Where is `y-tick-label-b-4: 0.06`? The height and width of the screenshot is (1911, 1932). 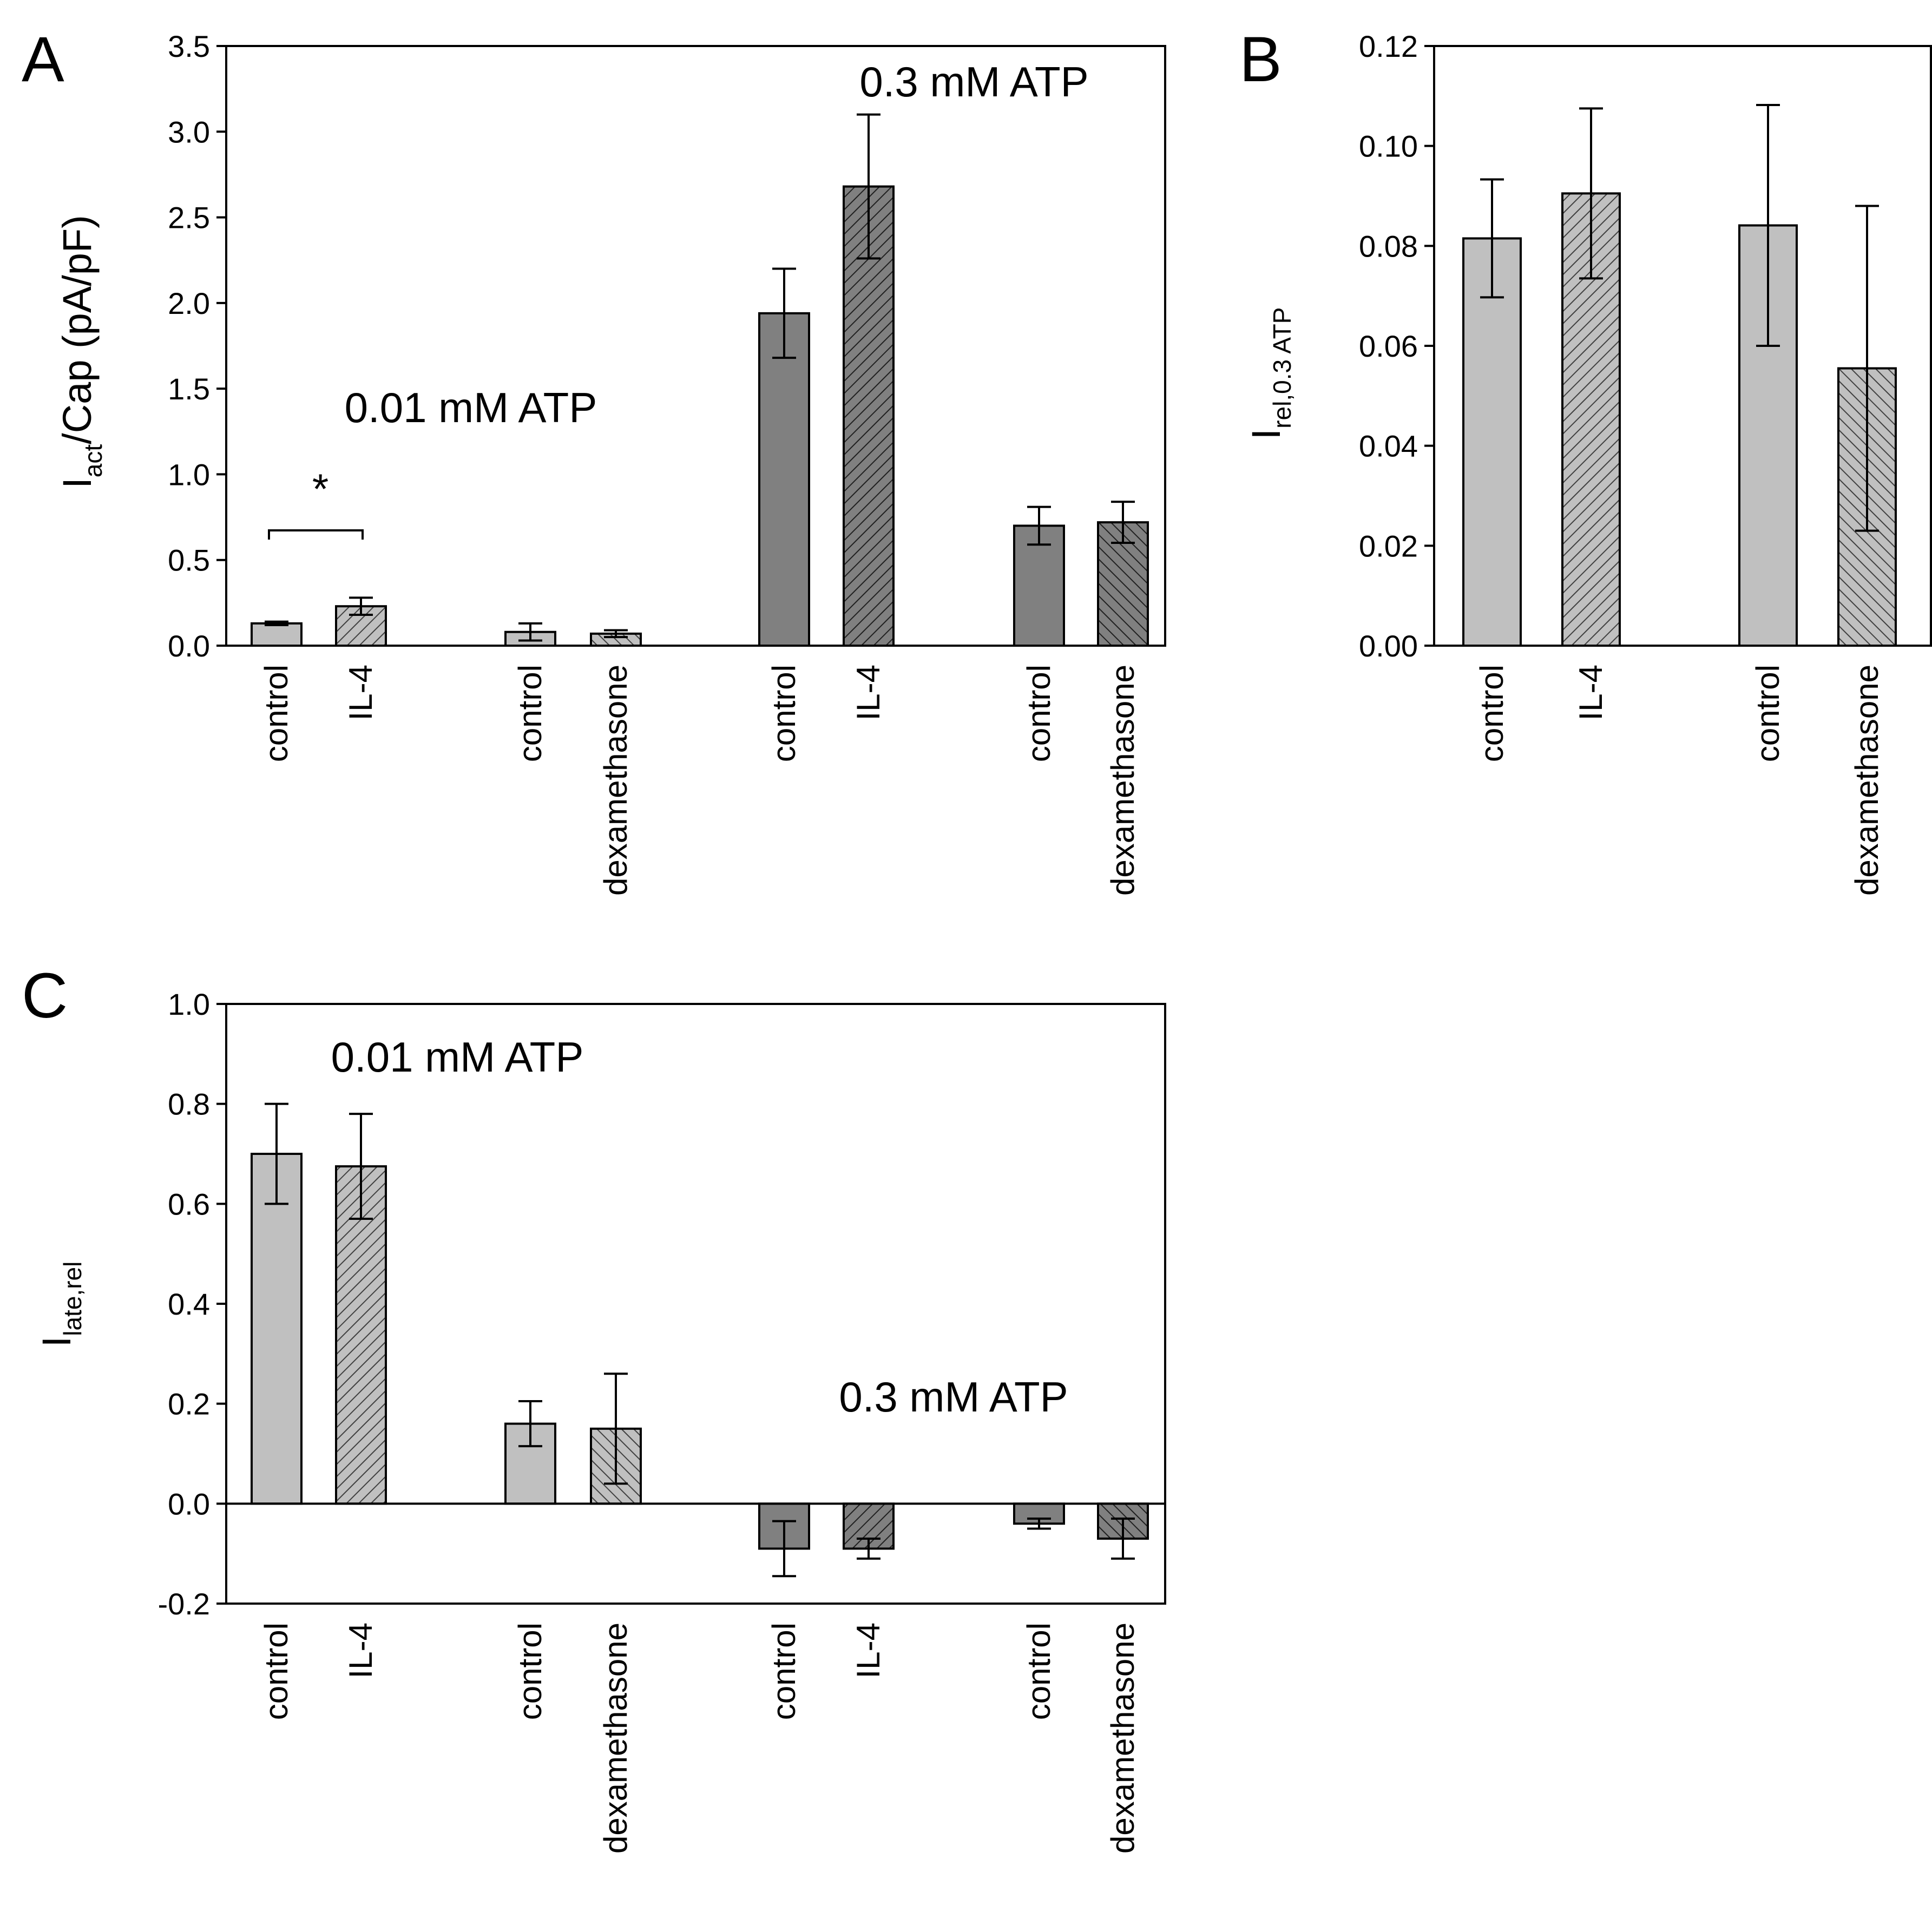 y-tick-label-b-4: 0.06 is located at coordinates (1388, 346).